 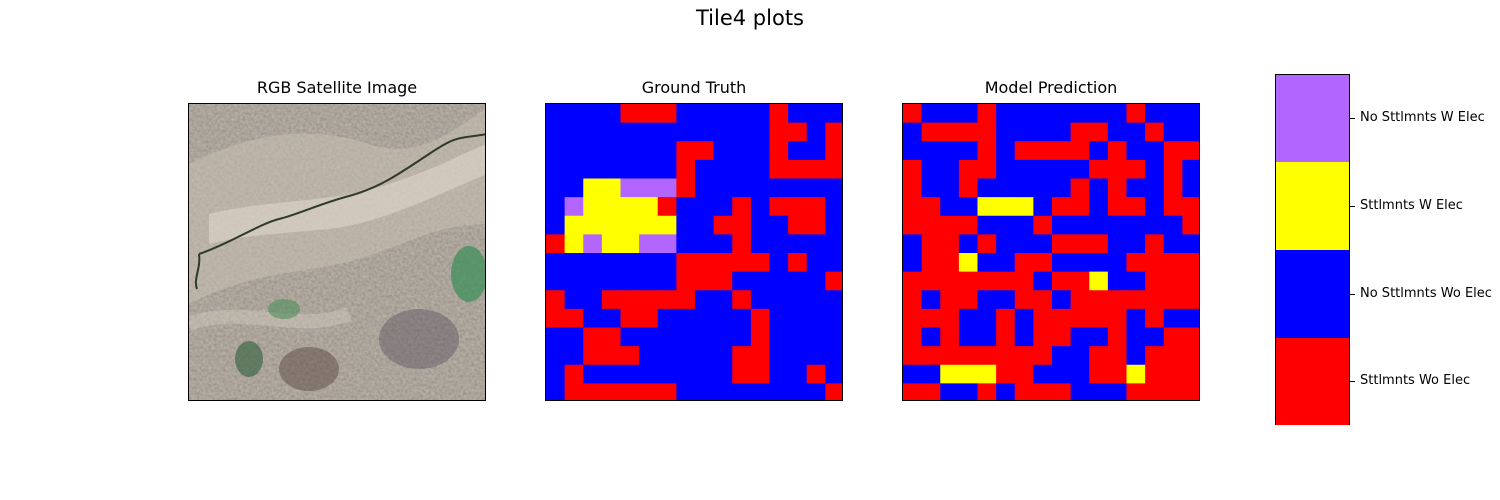 What do you see at coordinates (337, 87) in the screenshot?
I see `rgb-panel-title: RGB Satellite Image` at bounding box center [337, 87].